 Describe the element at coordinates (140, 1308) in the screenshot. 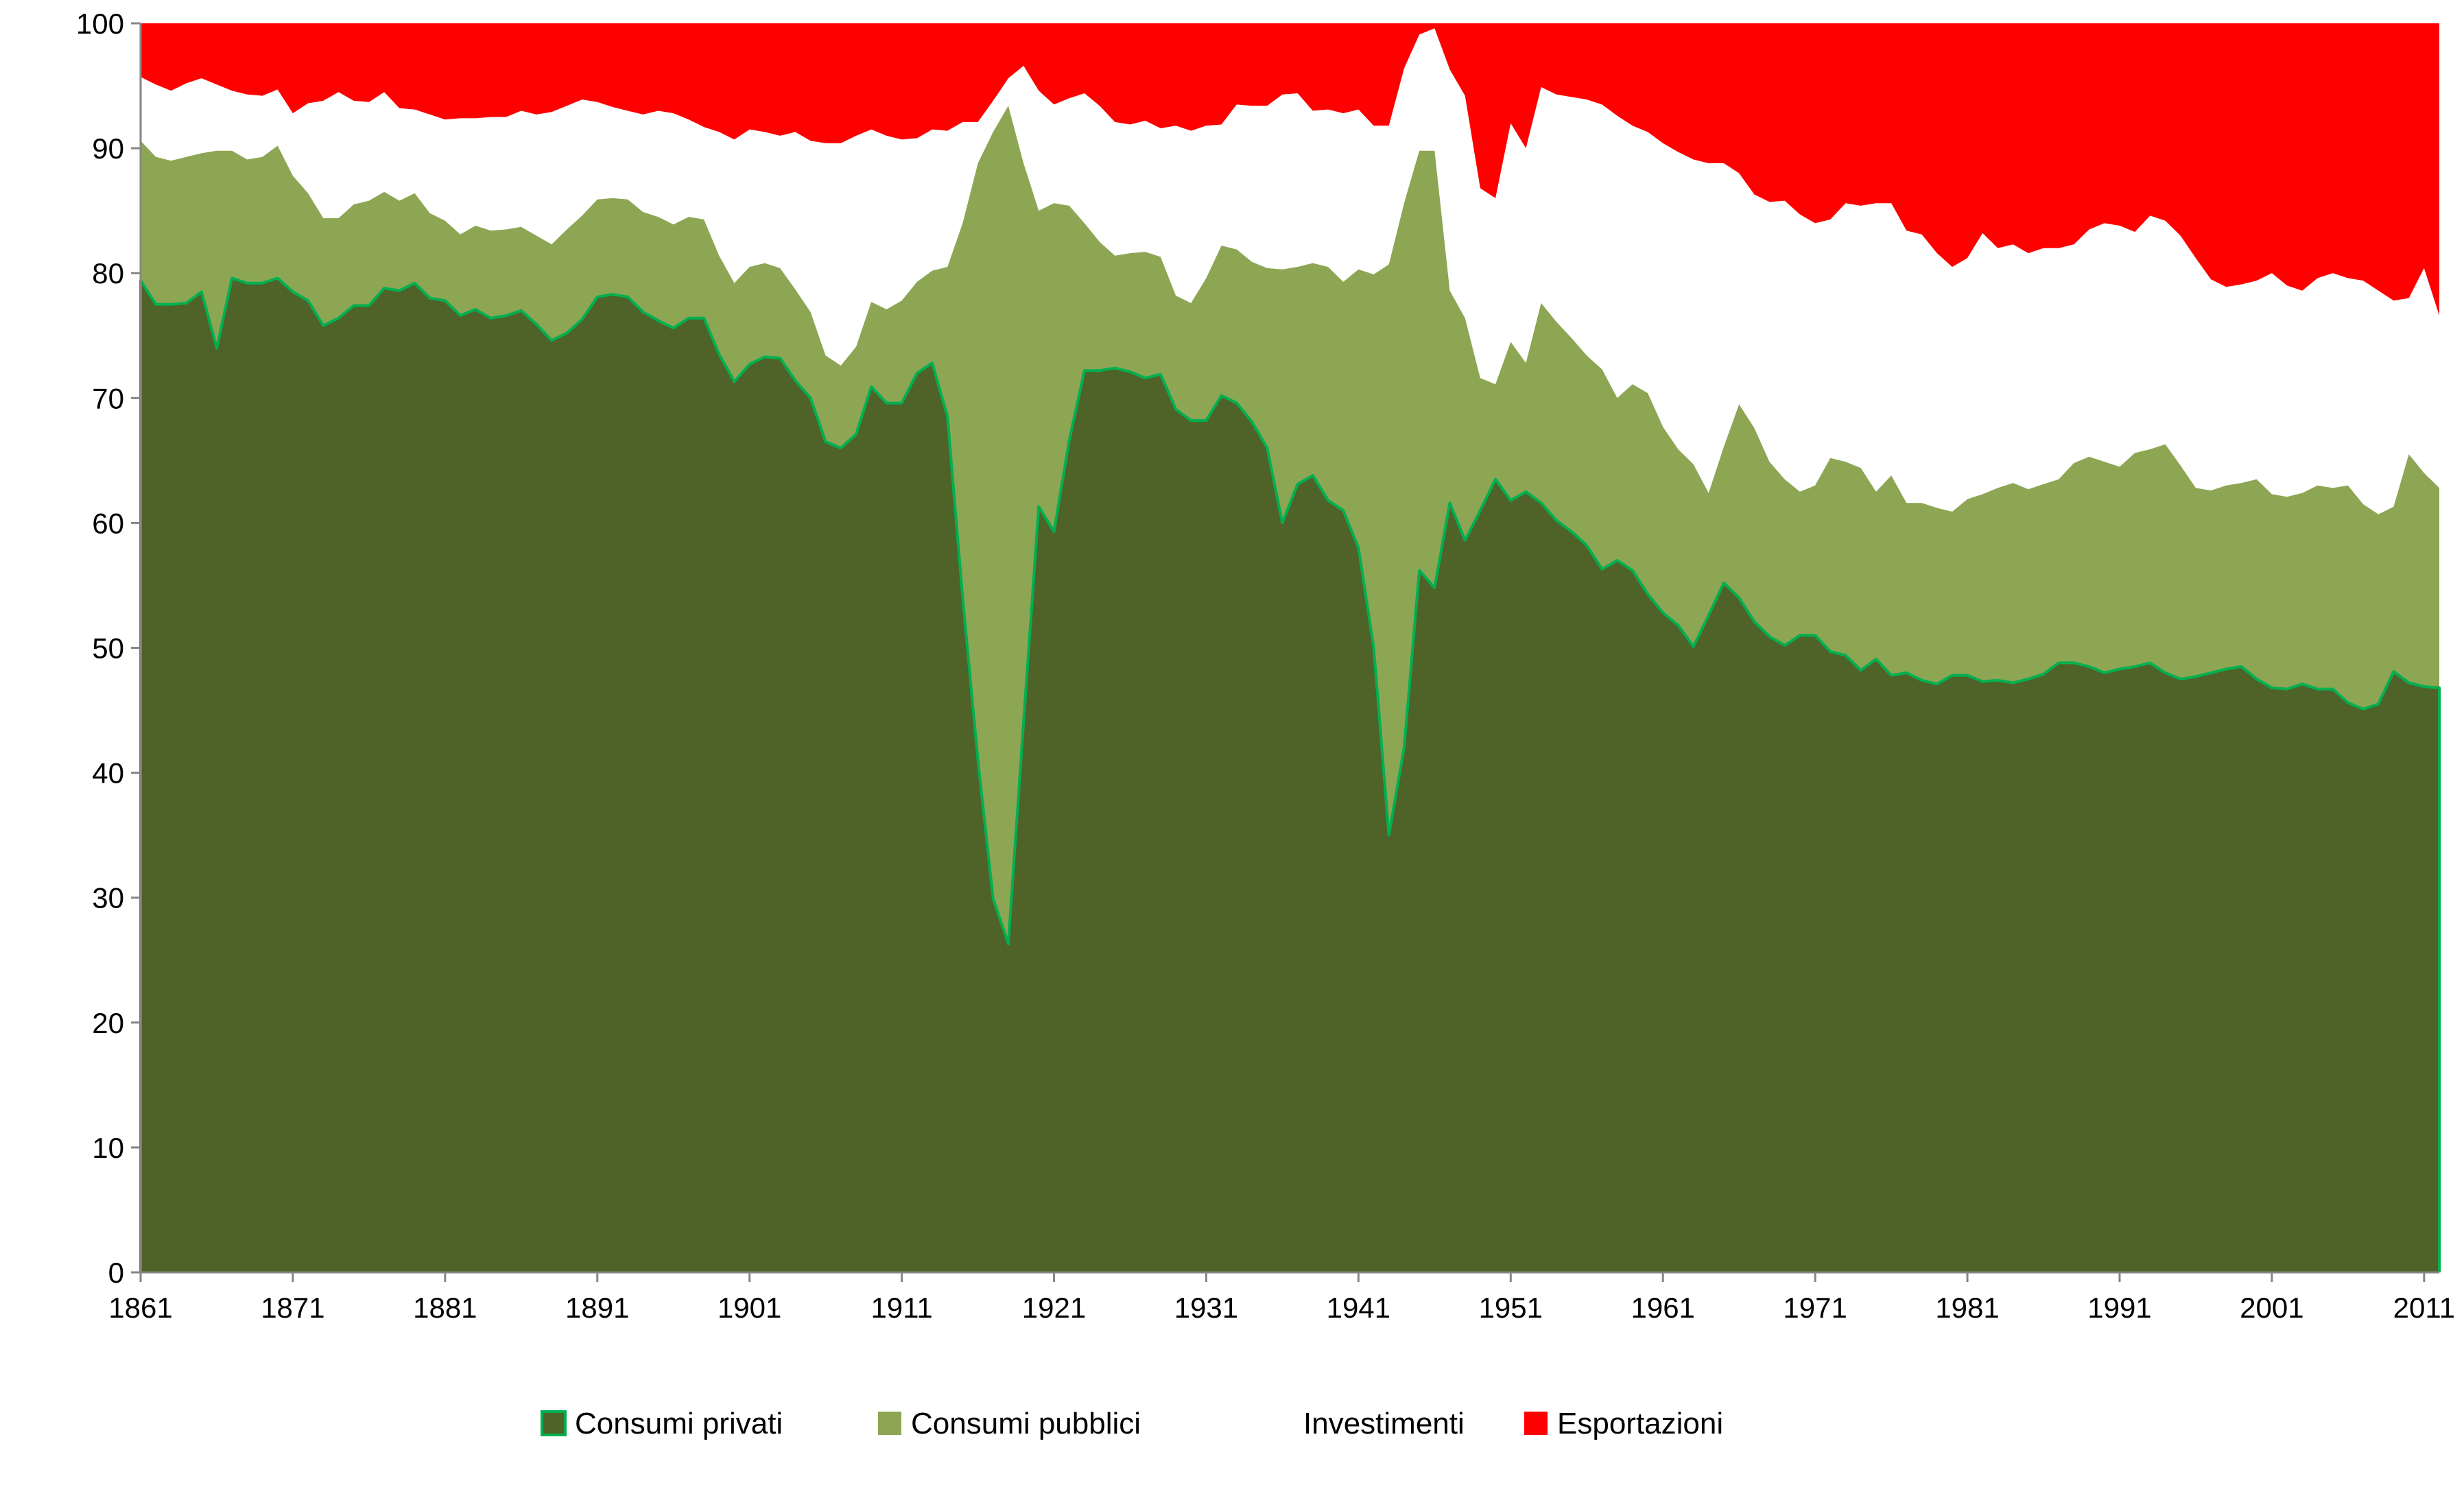

I see `x-tick-label: 1861` at that location.